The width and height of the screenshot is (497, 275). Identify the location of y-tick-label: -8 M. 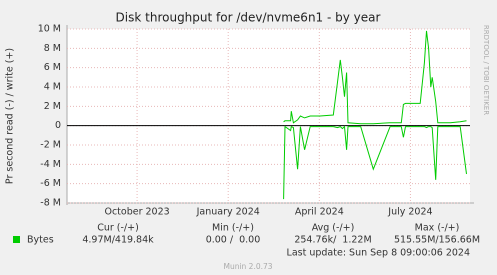
(50, 203).